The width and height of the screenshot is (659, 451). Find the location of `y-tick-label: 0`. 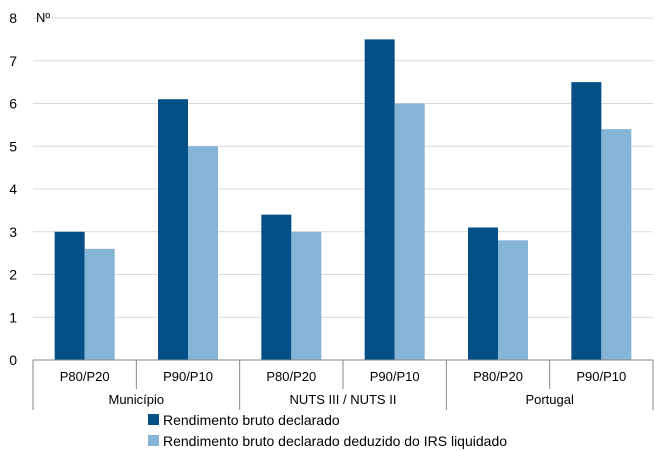

y-tick-label: 0 is located at coordinates (13, 360).